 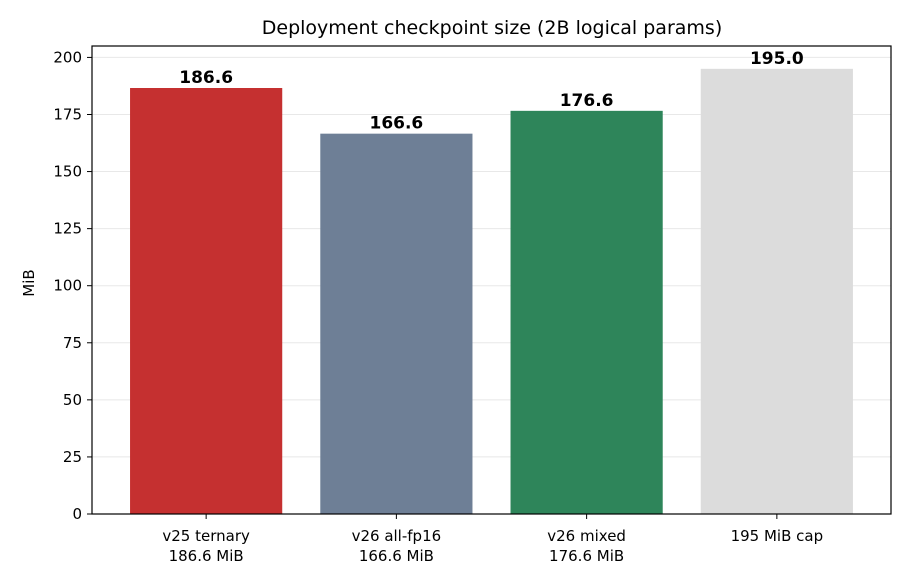 I want to click on x-tick-label: 195 MiB cap, so click(x=777, y=536).